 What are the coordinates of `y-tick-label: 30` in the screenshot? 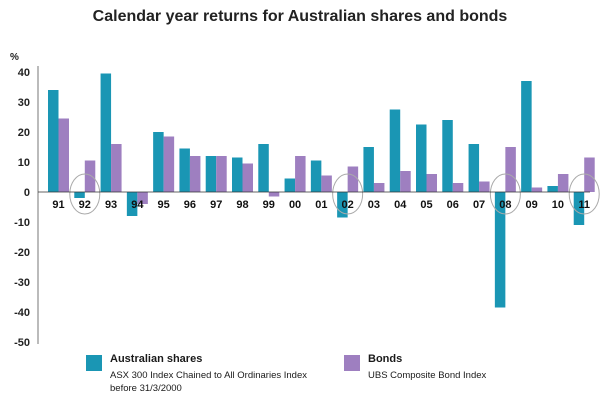 It's located at (24, 103).